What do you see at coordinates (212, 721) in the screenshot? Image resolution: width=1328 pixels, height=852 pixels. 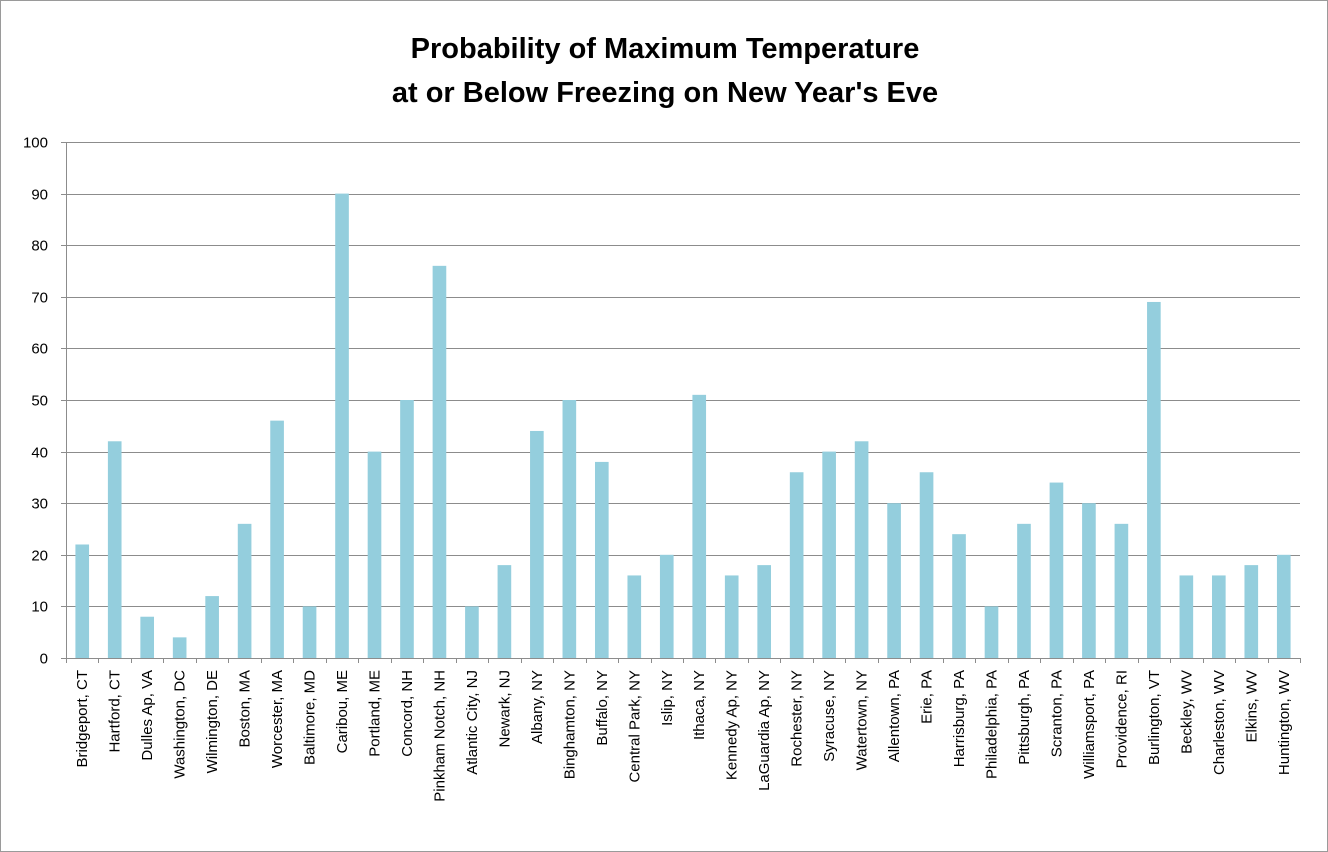 I see `x-tick-label: Wilmington, DE` at bounding box center [212, 721].